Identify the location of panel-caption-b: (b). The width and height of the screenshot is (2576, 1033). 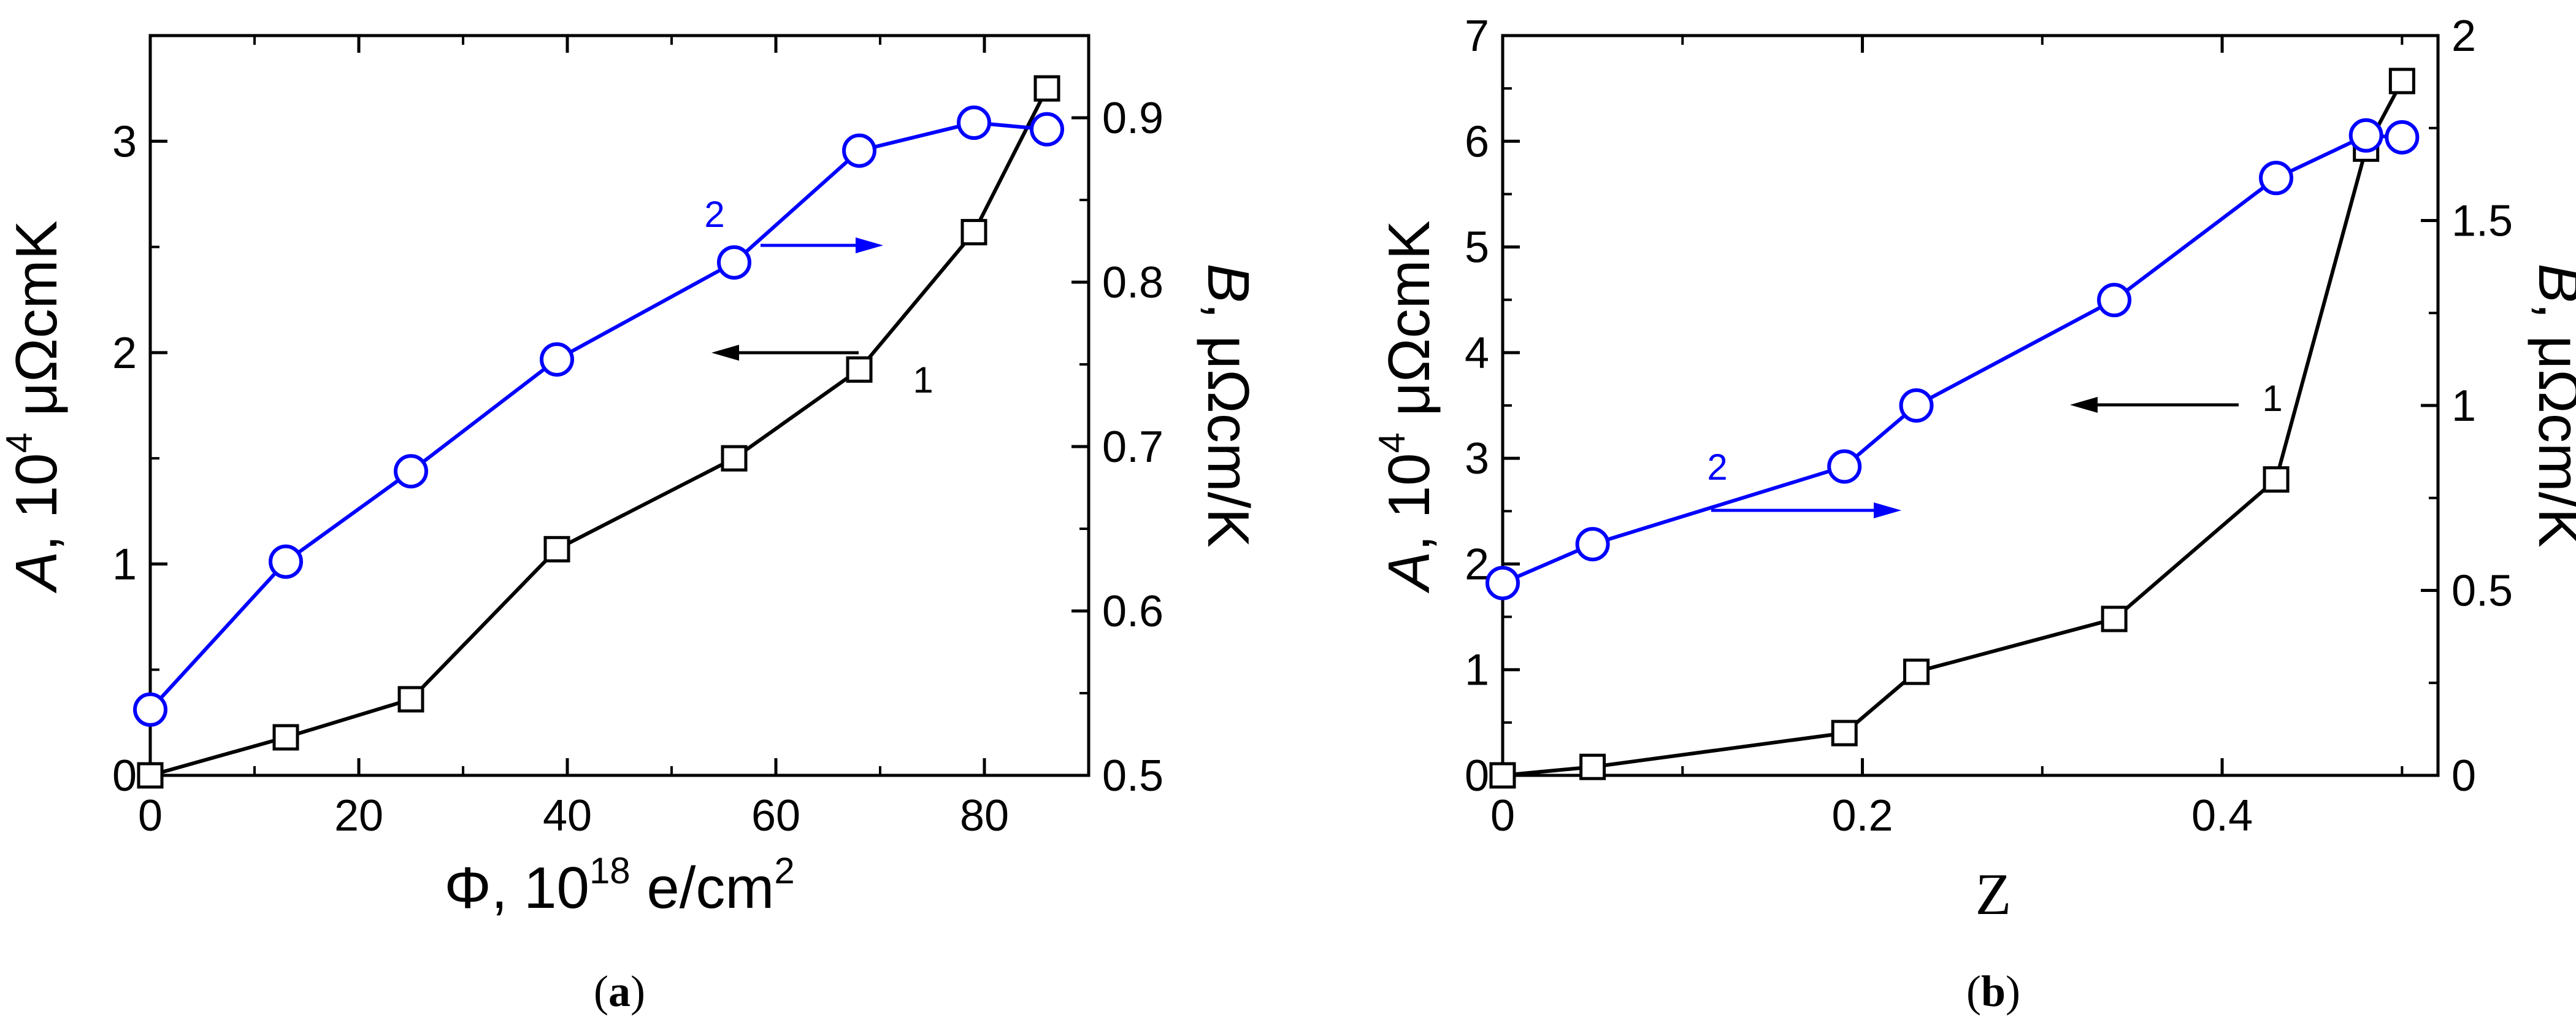
(1993, 992).